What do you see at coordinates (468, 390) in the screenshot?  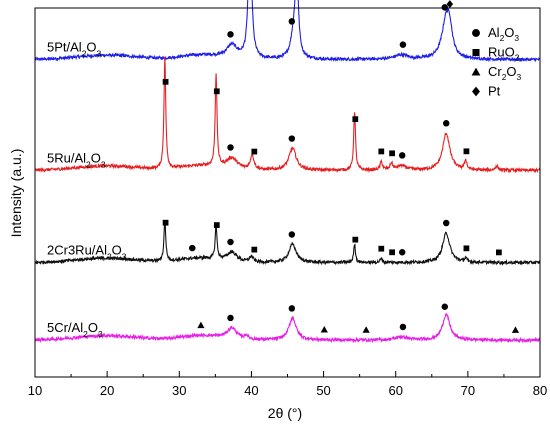 I see `x-tick-label: 70` at bounding box center [468, 390].